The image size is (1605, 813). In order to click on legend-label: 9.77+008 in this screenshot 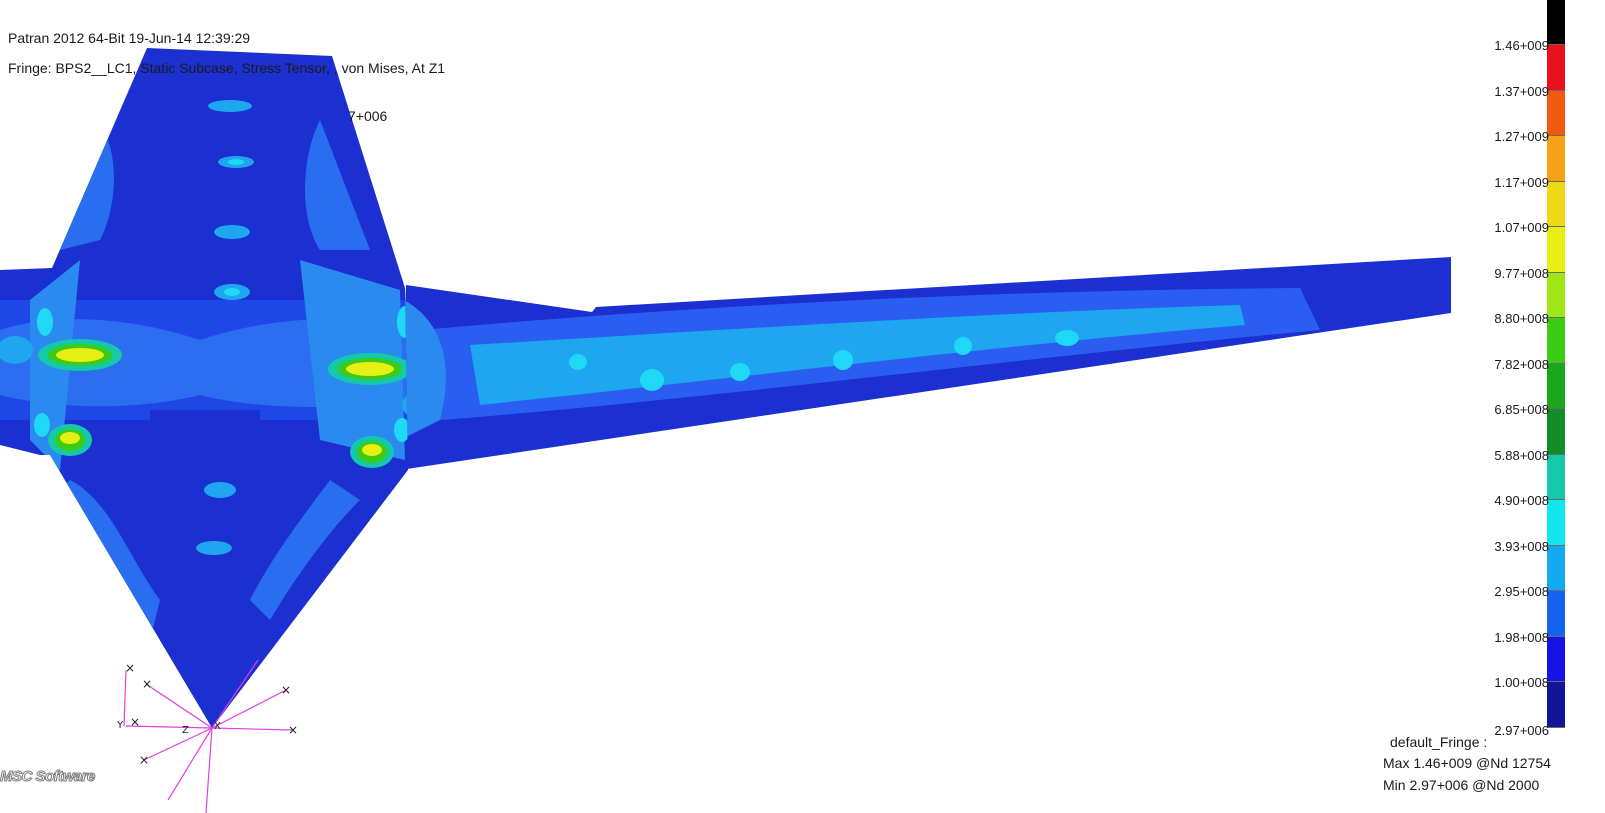, I will do `click(1521, 273)`.